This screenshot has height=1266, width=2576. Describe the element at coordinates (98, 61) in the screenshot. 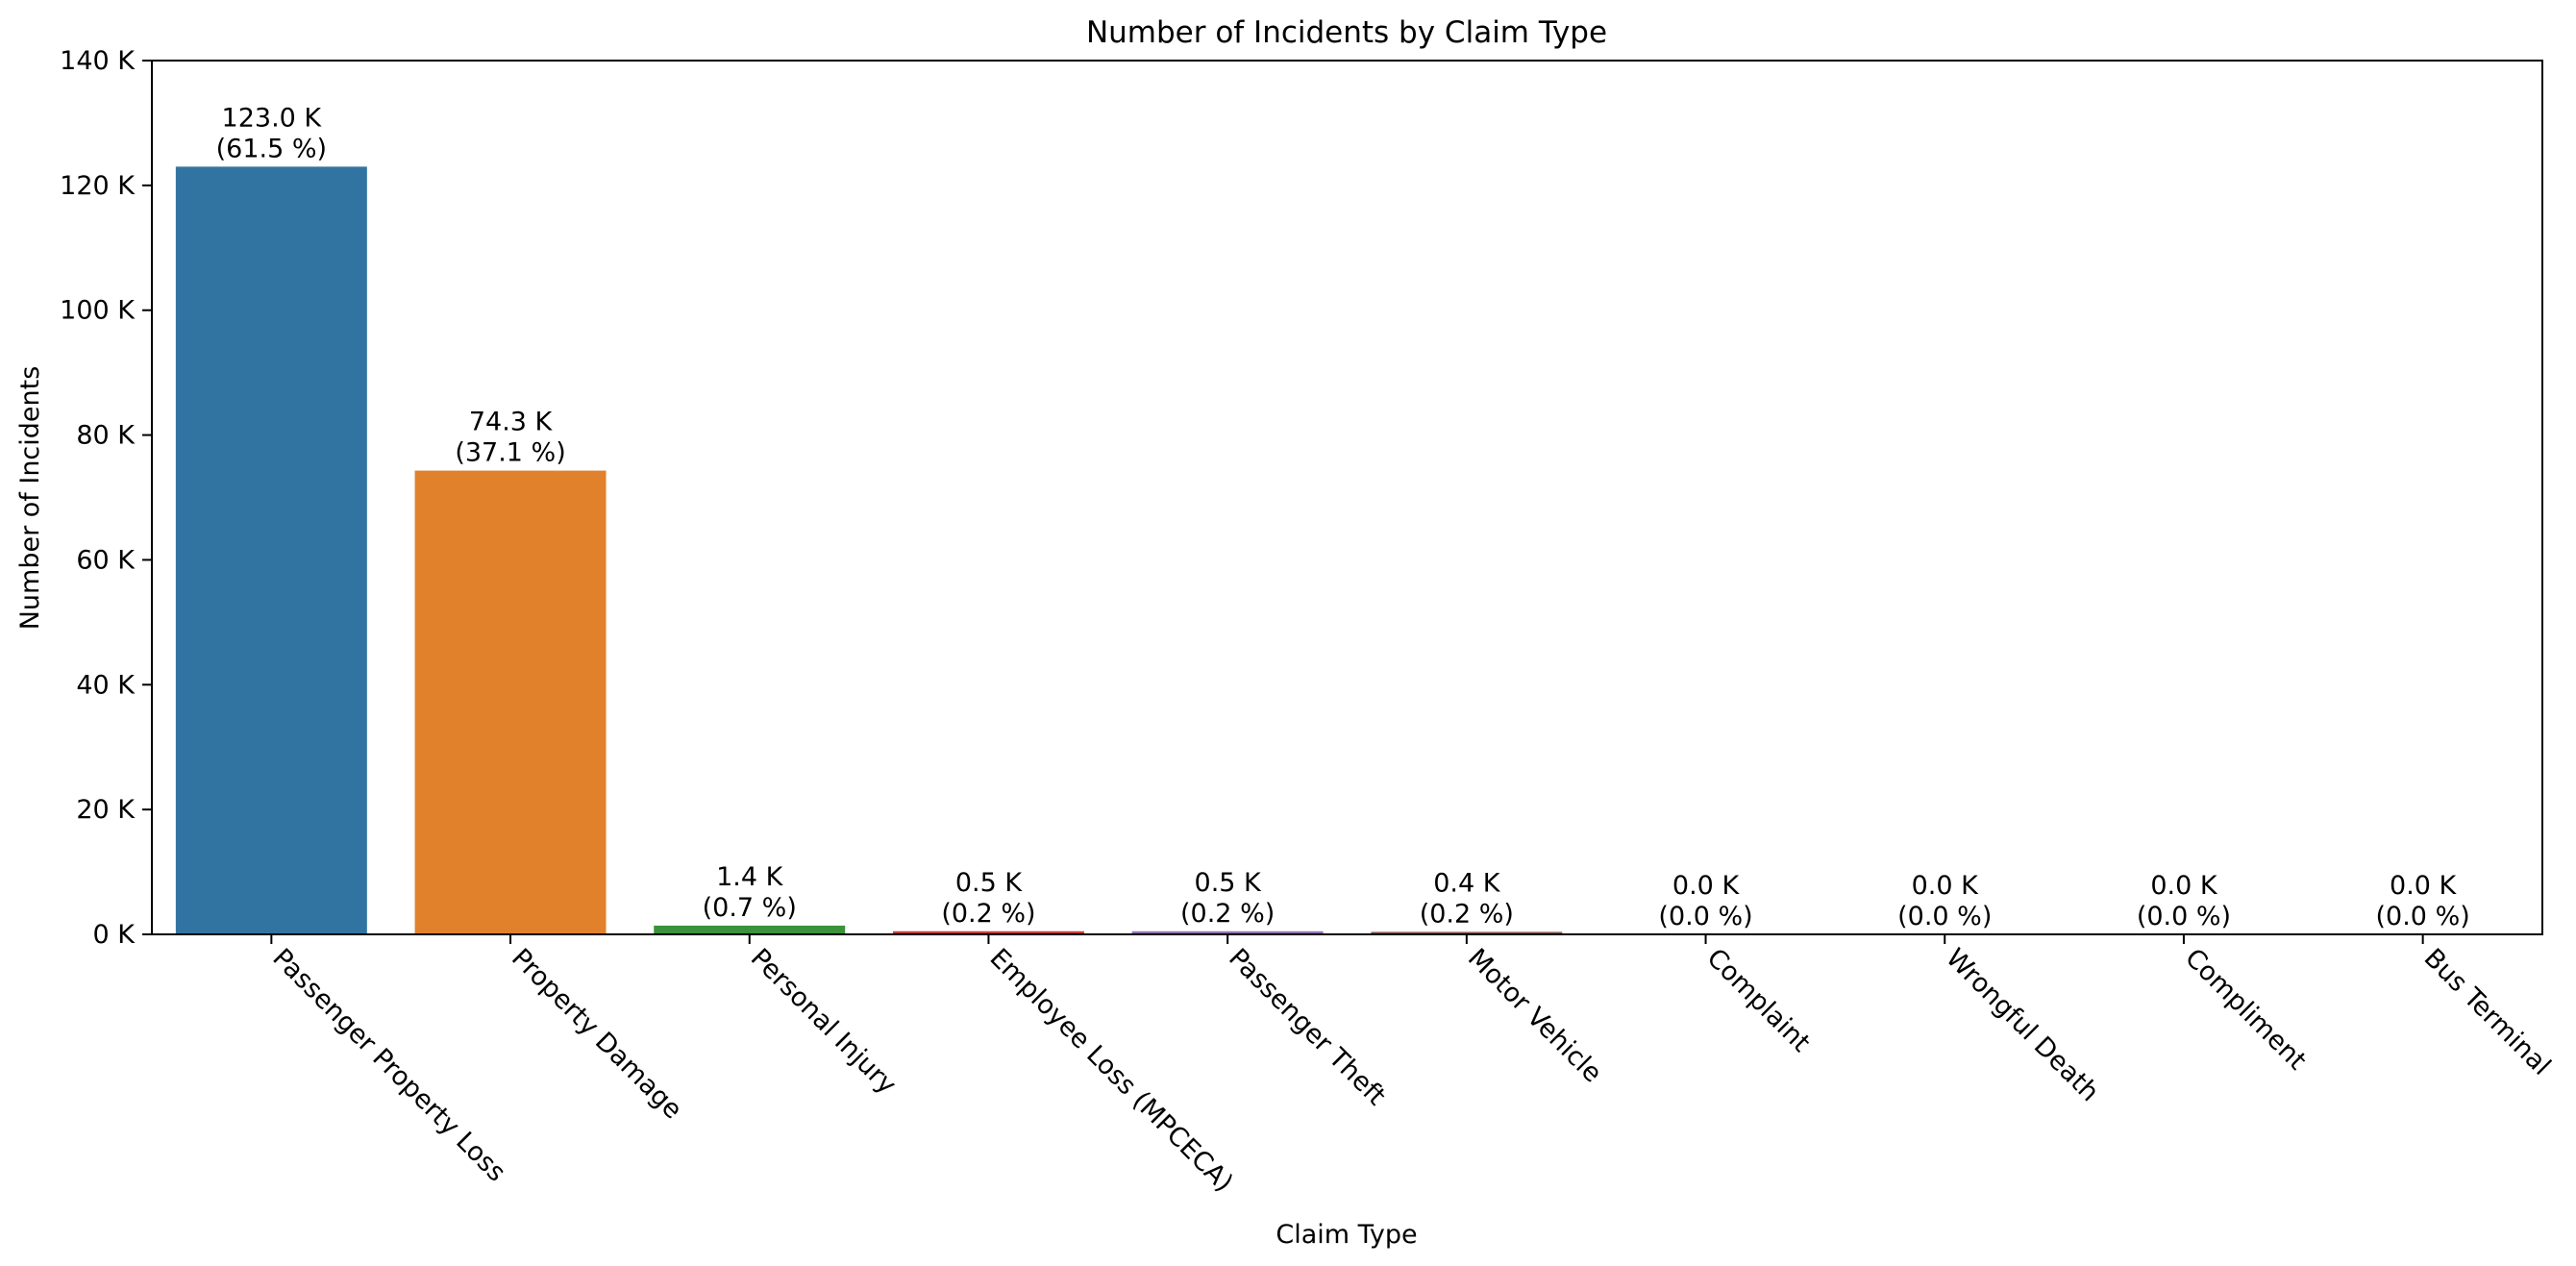

I see `y-tick-label: 140 K` at that location.